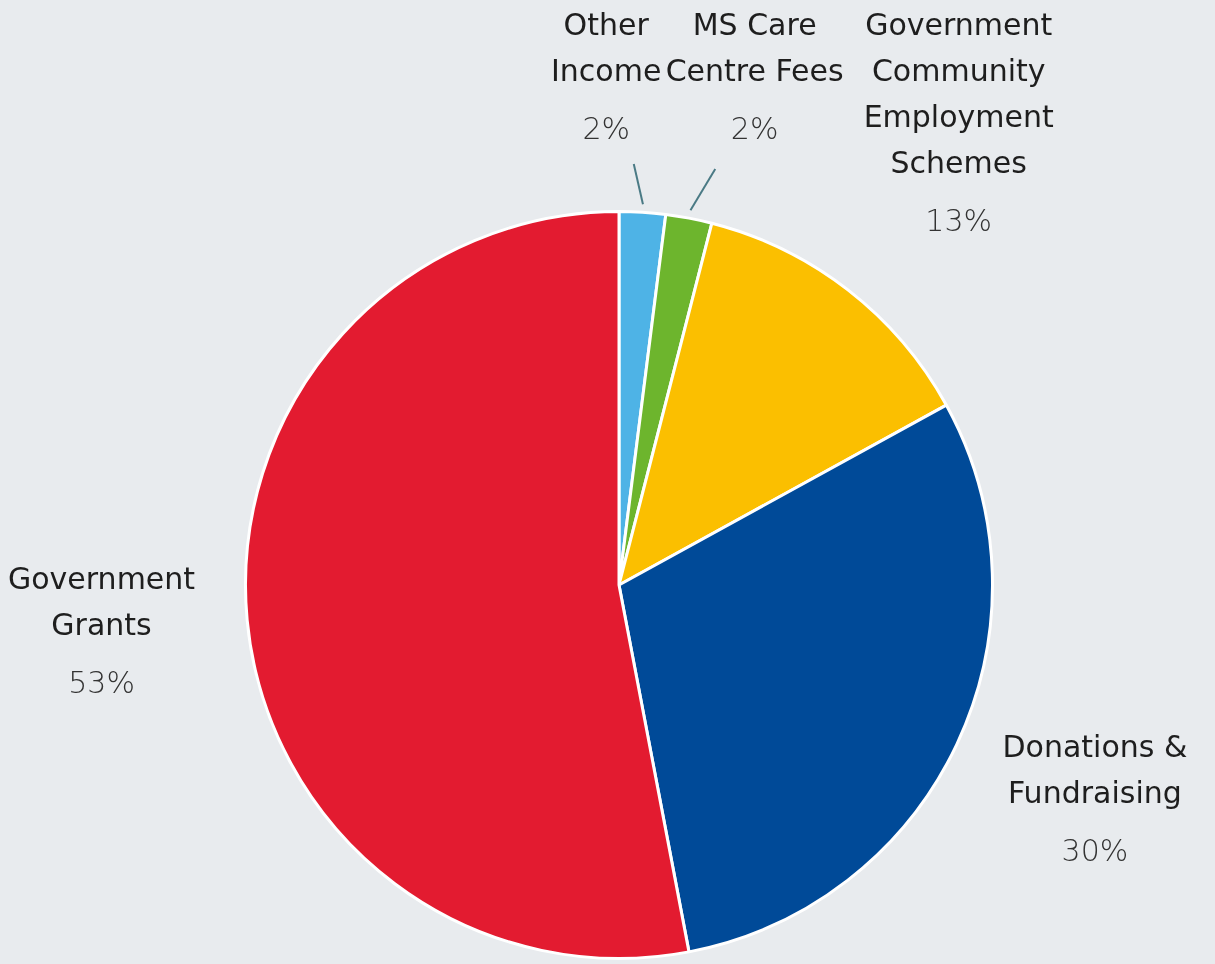 This screenshot has height=964, width=1215. What do you see at coordinates (959, 93) in the screenshot?
I see `slice-label: Government Community Employment Schemes` at bounding box center [959, 93].